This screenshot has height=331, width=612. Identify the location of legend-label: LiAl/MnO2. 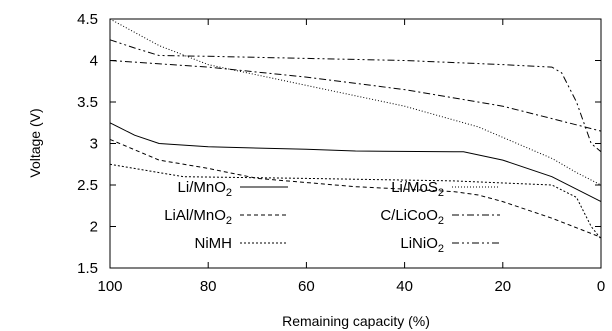
(198, 217).